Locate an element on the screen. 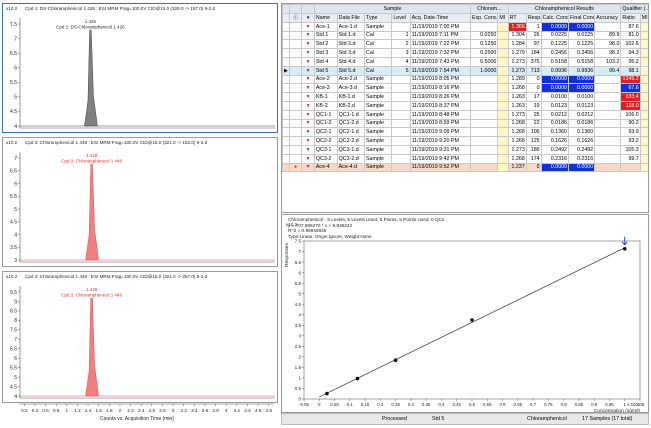  column-header-qualifier-mi: MI is located at coordinates (643, 18).